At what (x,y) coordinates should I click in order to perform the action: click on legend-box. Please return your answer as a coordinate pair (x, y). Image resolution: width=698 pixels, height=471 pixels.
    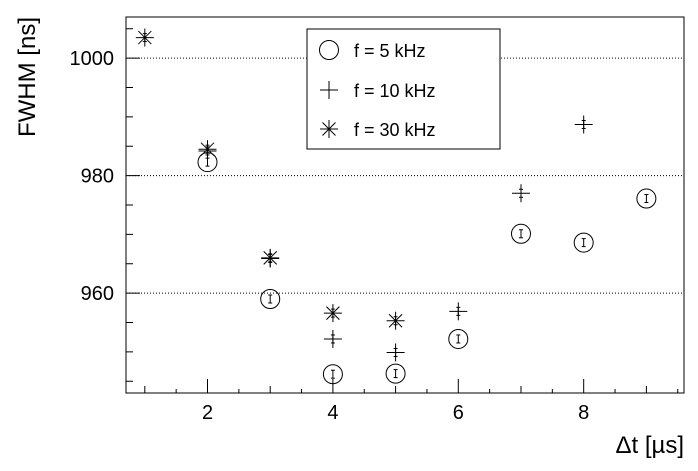
    Looking at the image, I should click on (403, 89).